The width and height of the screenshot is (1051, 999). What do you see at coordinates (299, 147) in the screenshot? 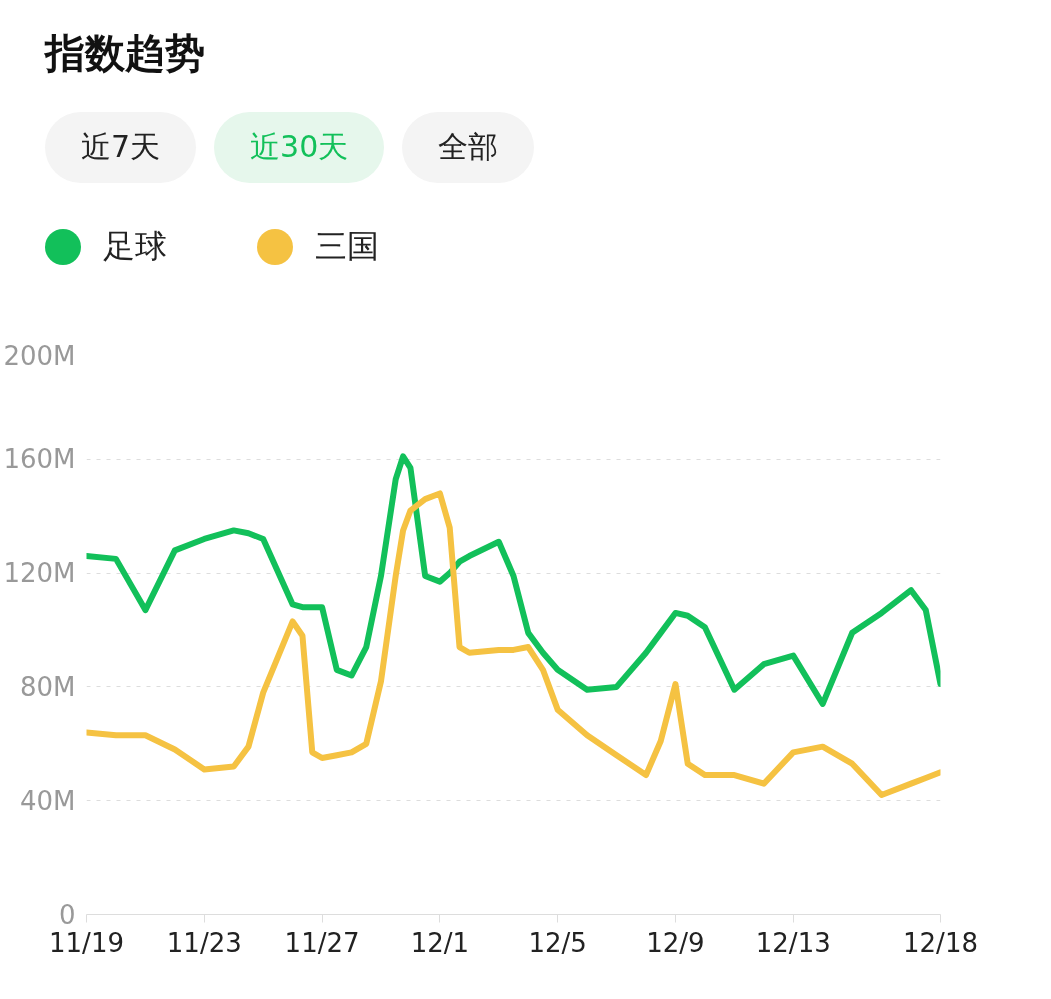
I see `text: 近30天` at bounding box center [299, 147].